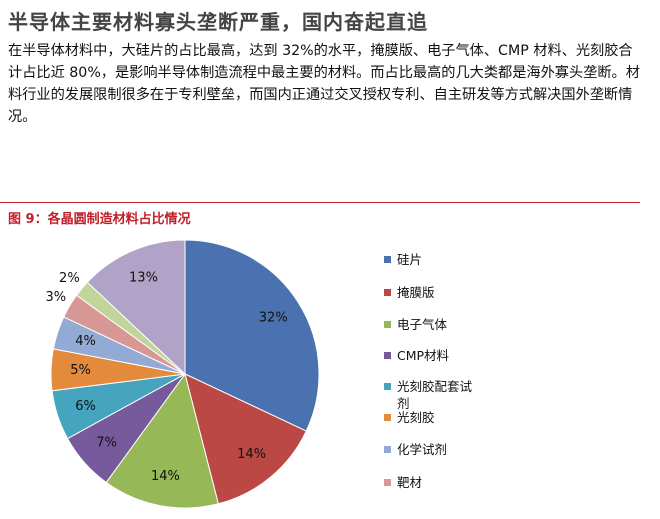 Image resolution: width=660 pixels, height=519 pixels. I want to click on data-label: 6%, so click(85, 406).